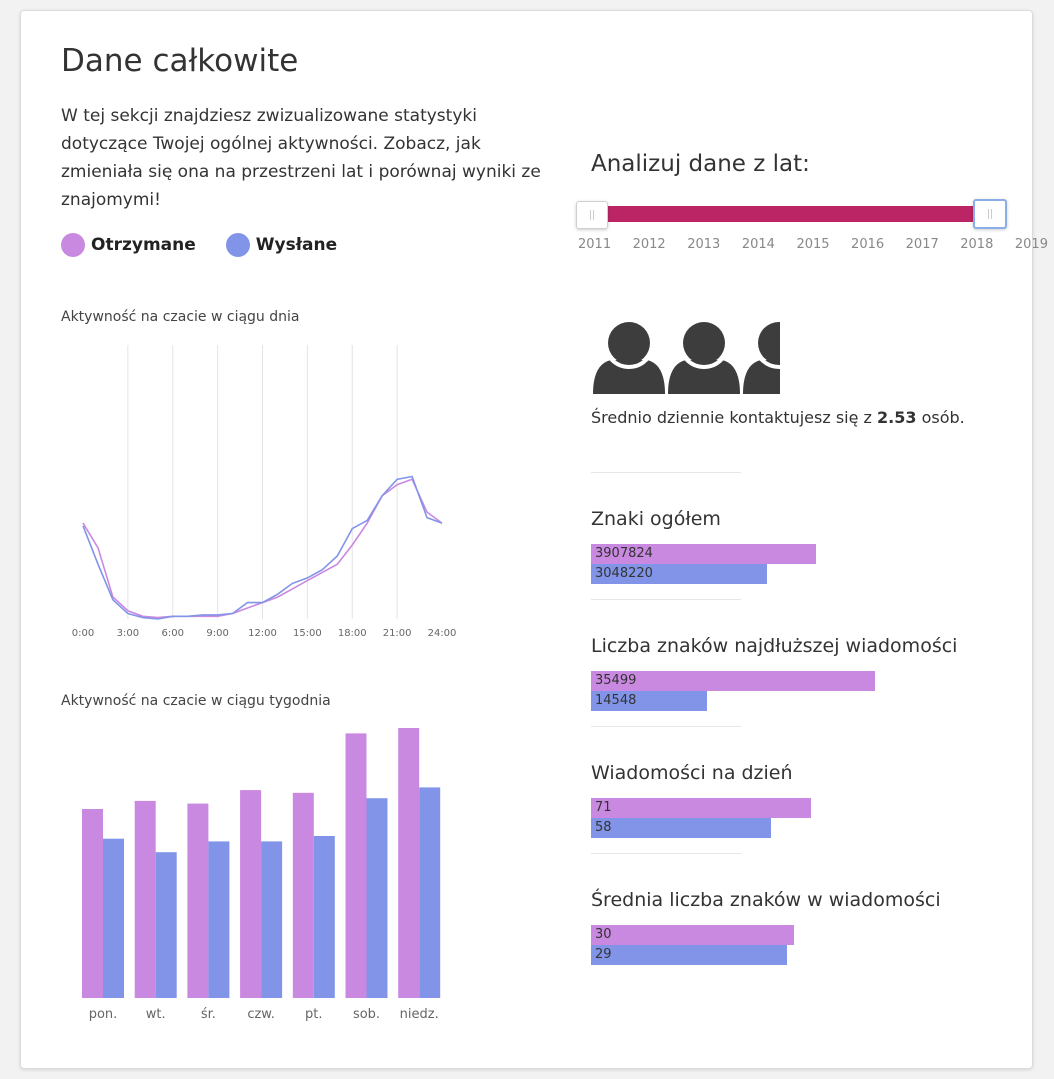  I want to click on year-tick-label: 2015, so click(813, 244).